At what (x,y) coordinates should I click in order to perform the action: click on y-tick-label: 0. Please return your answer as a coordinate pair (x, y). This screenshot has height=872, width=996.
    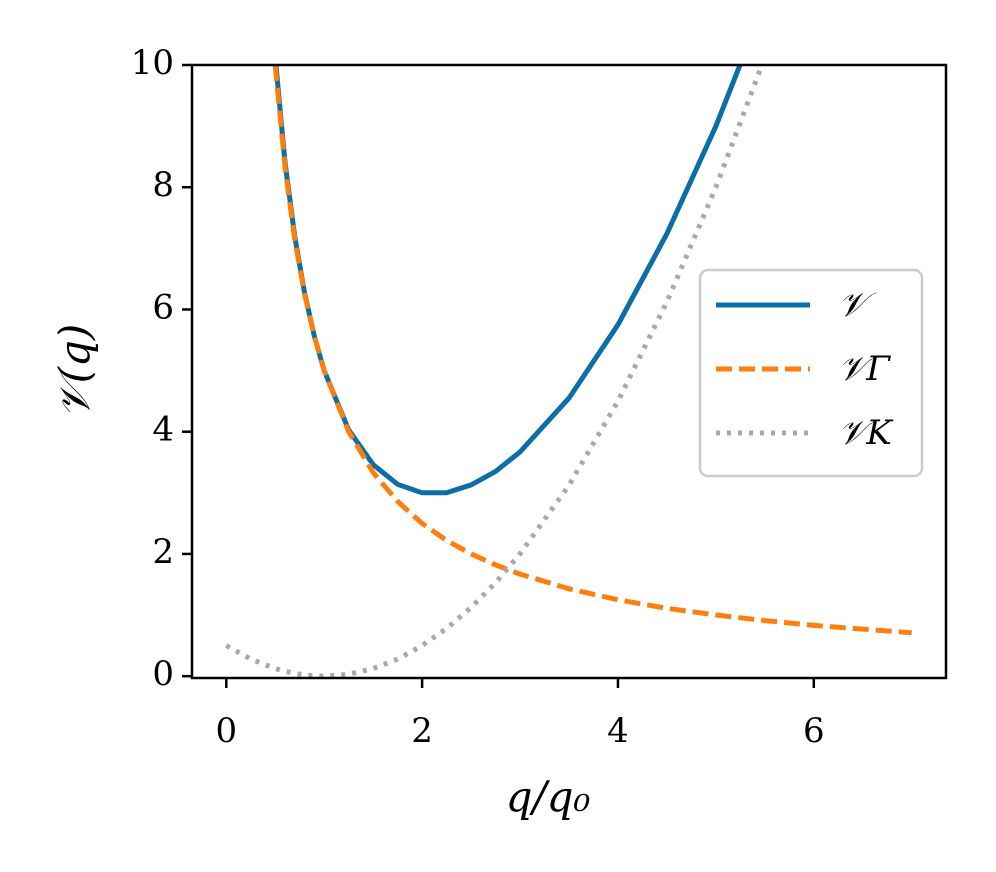
    Looking at the image, I should click on (163, 674).